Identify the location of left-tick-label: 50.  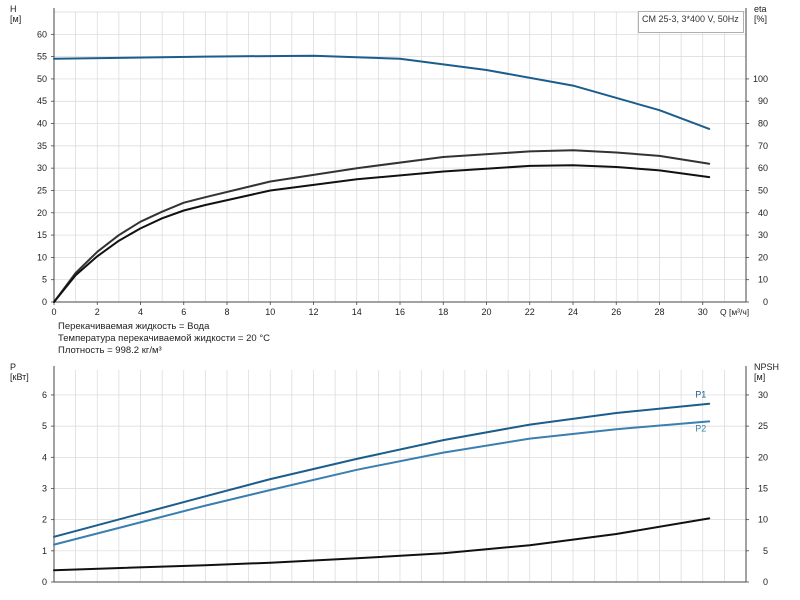
(42, 79).